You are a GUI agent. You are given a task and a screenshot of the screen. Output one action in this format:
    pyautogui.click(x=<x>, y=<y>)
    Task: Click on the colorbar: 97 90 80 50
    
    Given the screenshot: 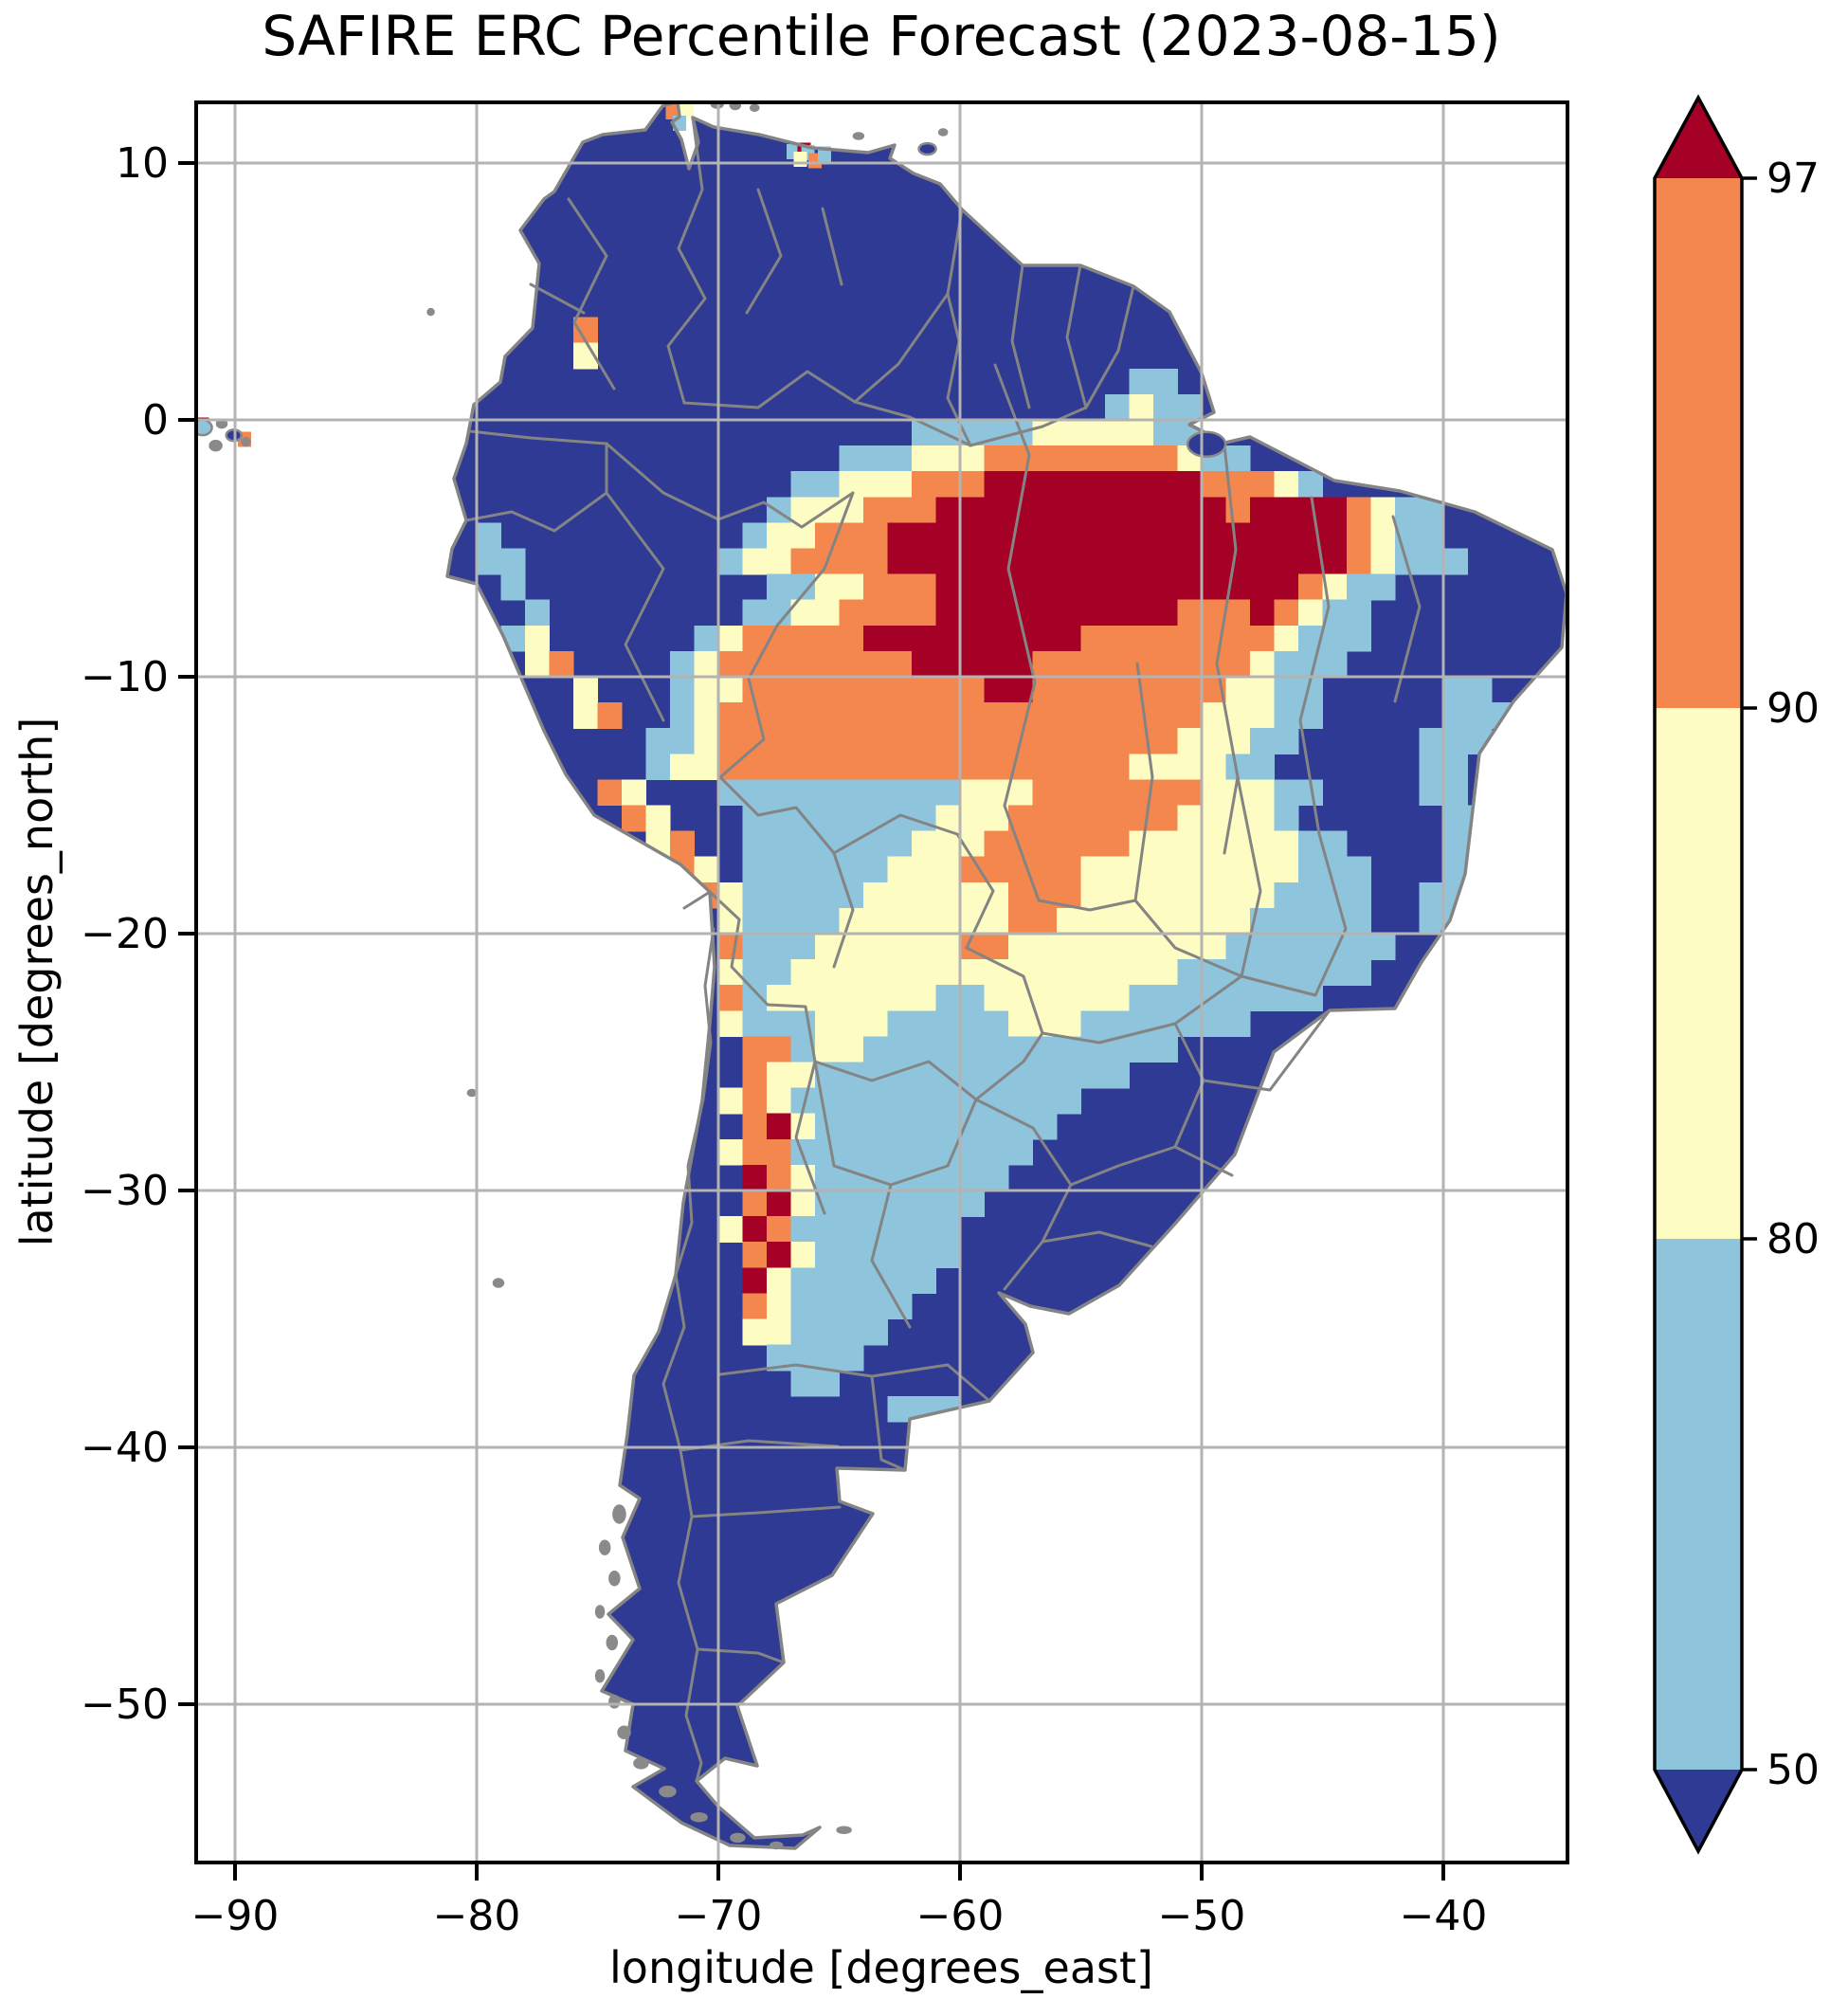 What is the action you would take?
    pyautogui.click(x=1737, y=975)
    